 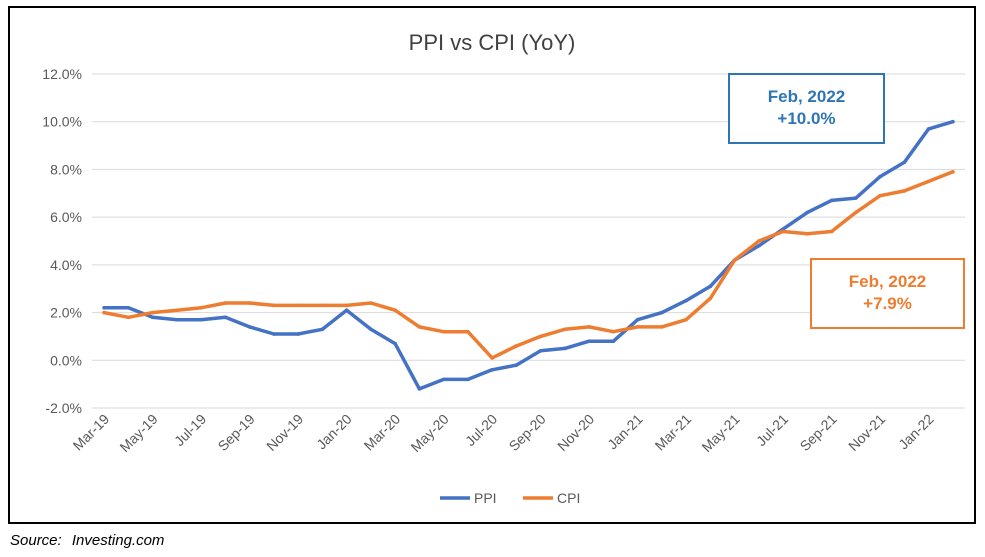 What do you see at coordinates (772, 430) in the screenshot?
I see `x-tick-label: Jul-21` at bounding box center [772, 430].